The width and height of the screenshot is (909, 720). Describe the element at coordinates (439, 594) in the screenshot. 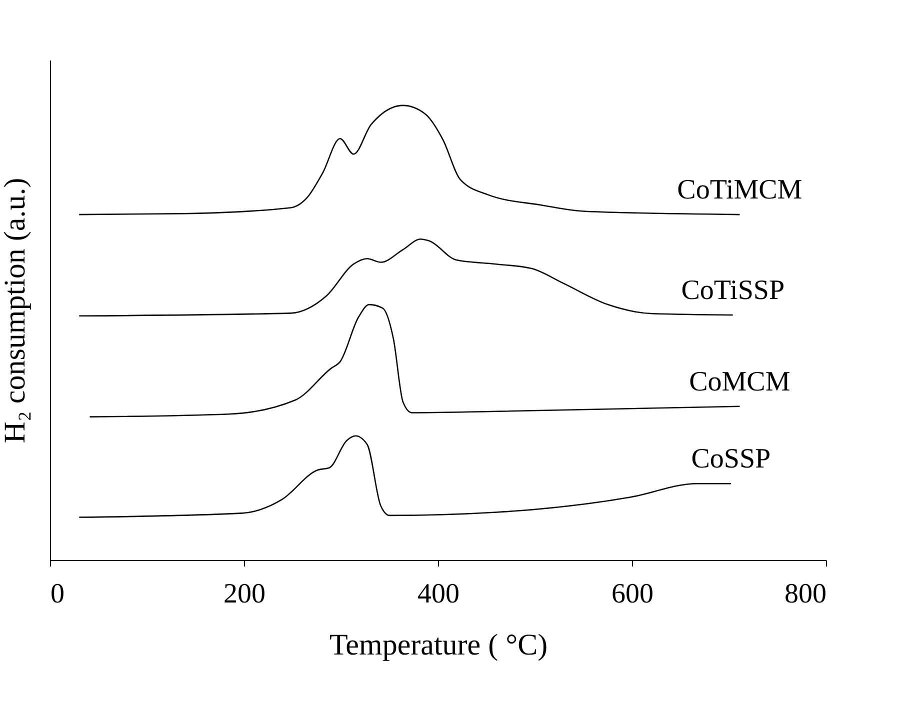

I see `x-tick-label: 400` at that location.